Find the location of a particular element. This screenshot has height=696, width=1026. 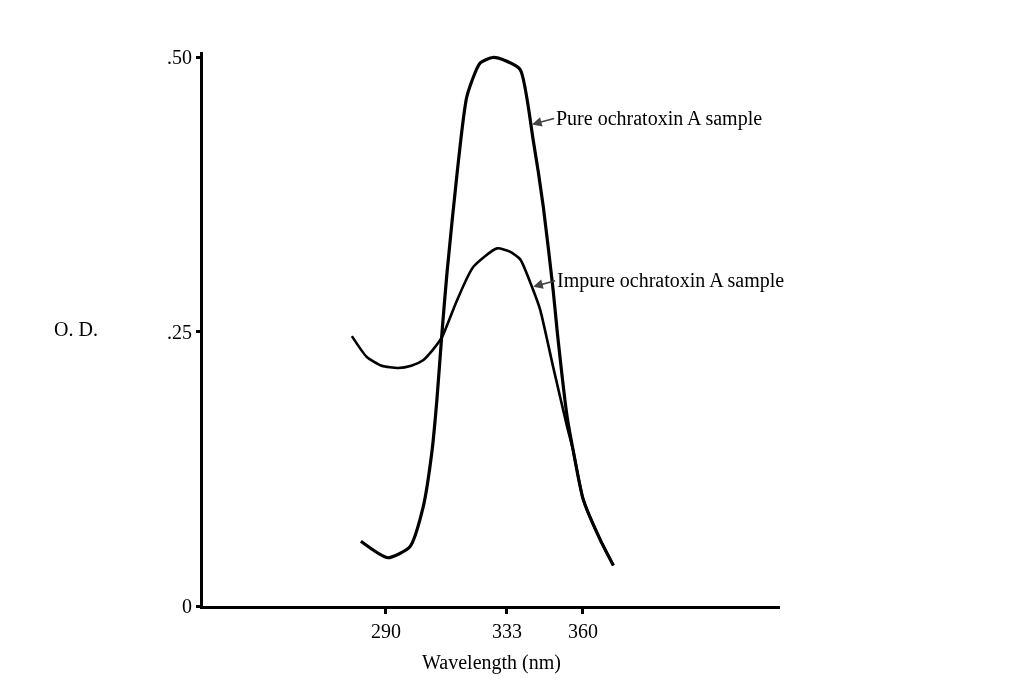

y-tick-label: 0 is located at coordinates (187, 606).